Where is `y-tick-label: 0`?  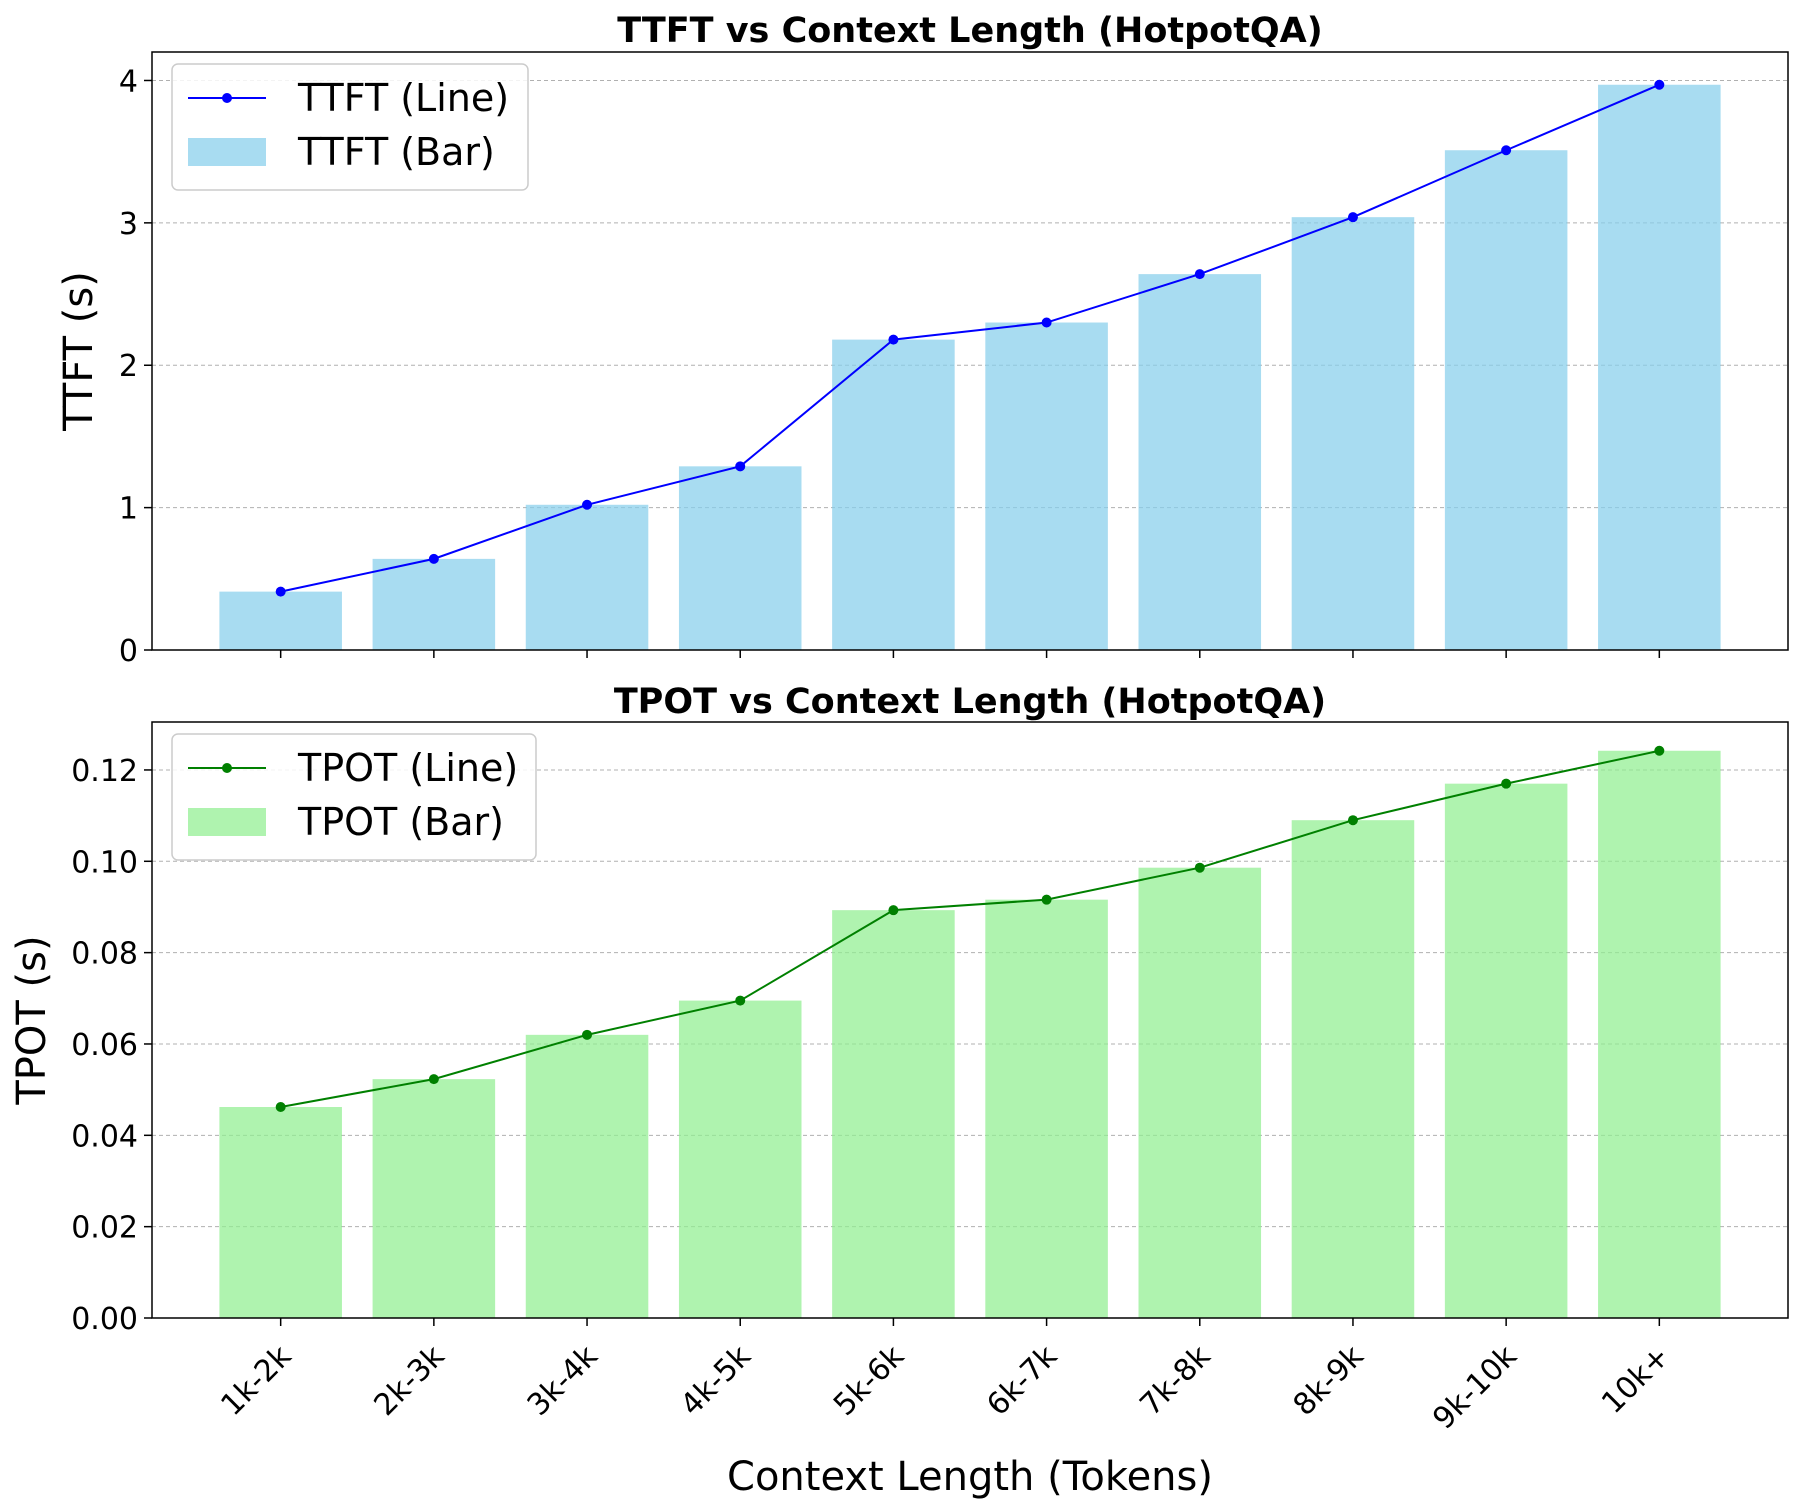 y-tick-label: 0 is located at coordinates (128, 651).